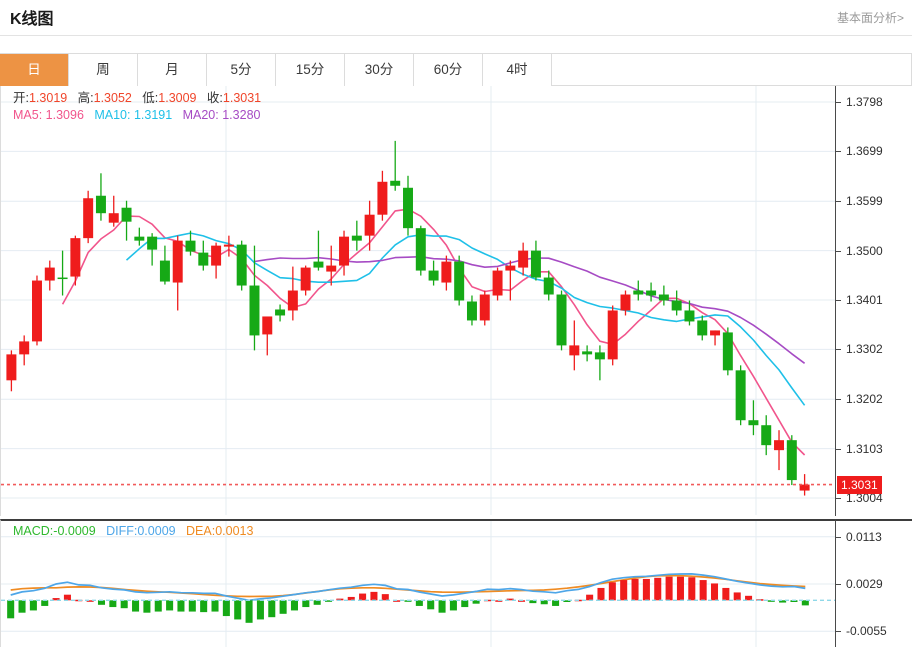 The width and height of the screenshot is (912, 647). What do you see at coordinates (85, 98) in the screenshot?
I see `high-label: 高:` at bounding box center [85, 98].